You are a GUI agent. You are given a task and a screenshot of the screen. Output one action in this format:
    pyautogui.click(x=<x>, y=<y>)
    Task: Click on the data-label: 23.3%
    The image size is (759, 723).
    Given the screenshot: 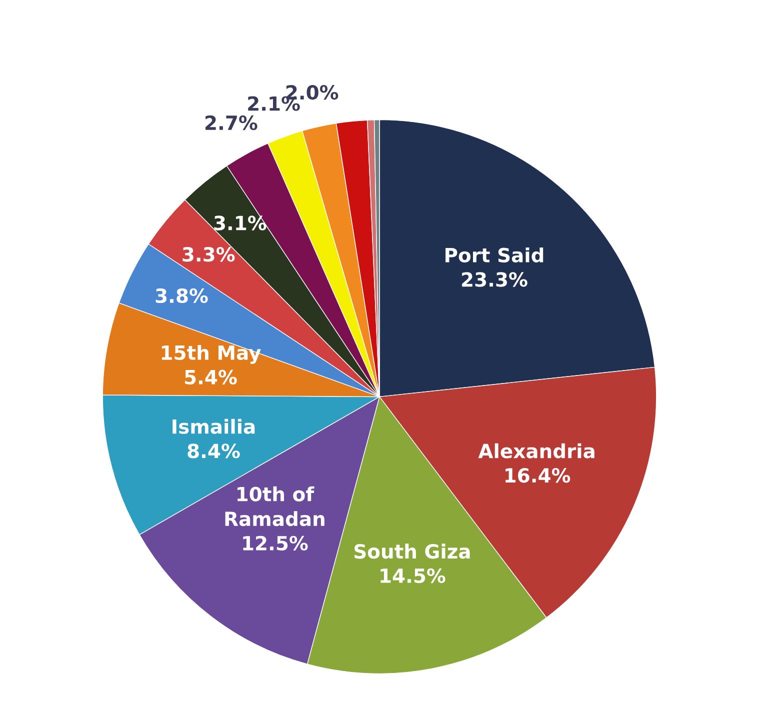 What is the action you would take?
    pyautogui.click(x=495, y=279)
    